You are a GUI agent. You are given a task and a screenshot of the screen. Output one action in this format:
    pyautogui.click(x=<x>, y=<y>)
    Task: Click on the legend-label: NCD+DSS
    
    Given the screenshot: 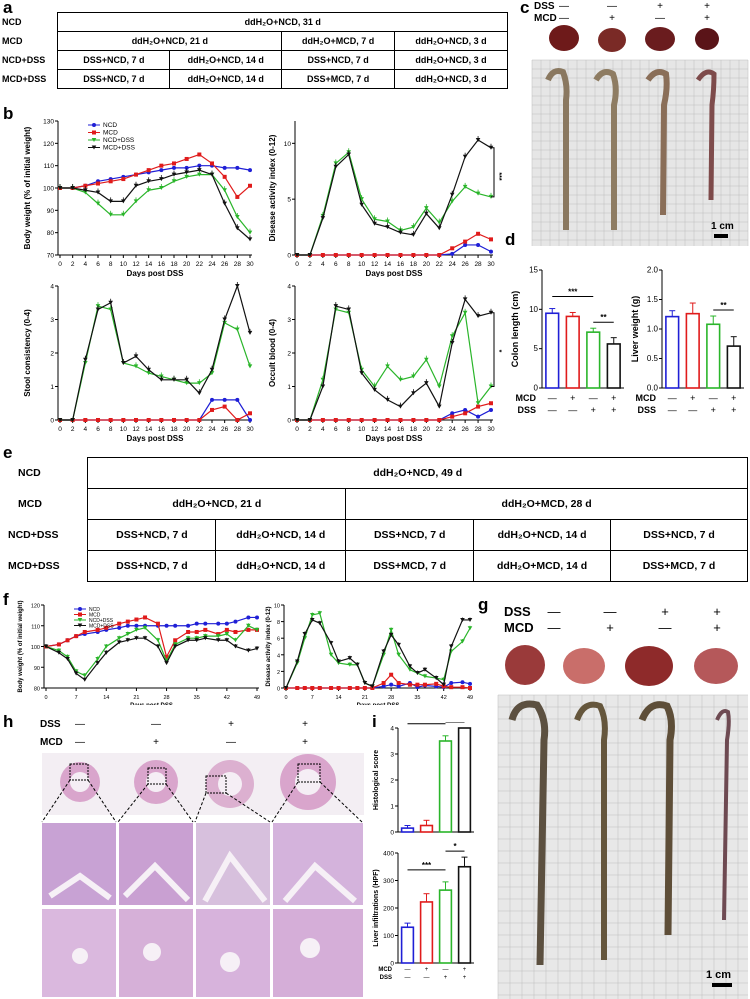 What is the action you would take?
    pyautogui.click(x=101, y=621)
    